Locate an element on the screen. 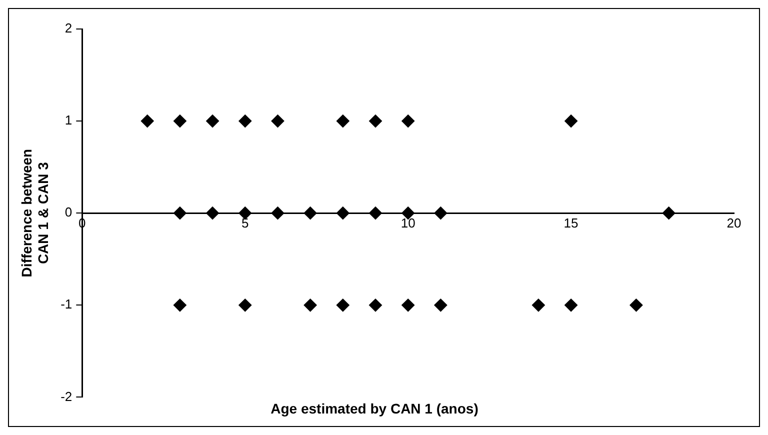  y-axis-title: Difference between CAN 1 & CAN 3 is located at coordinates (35, 213).